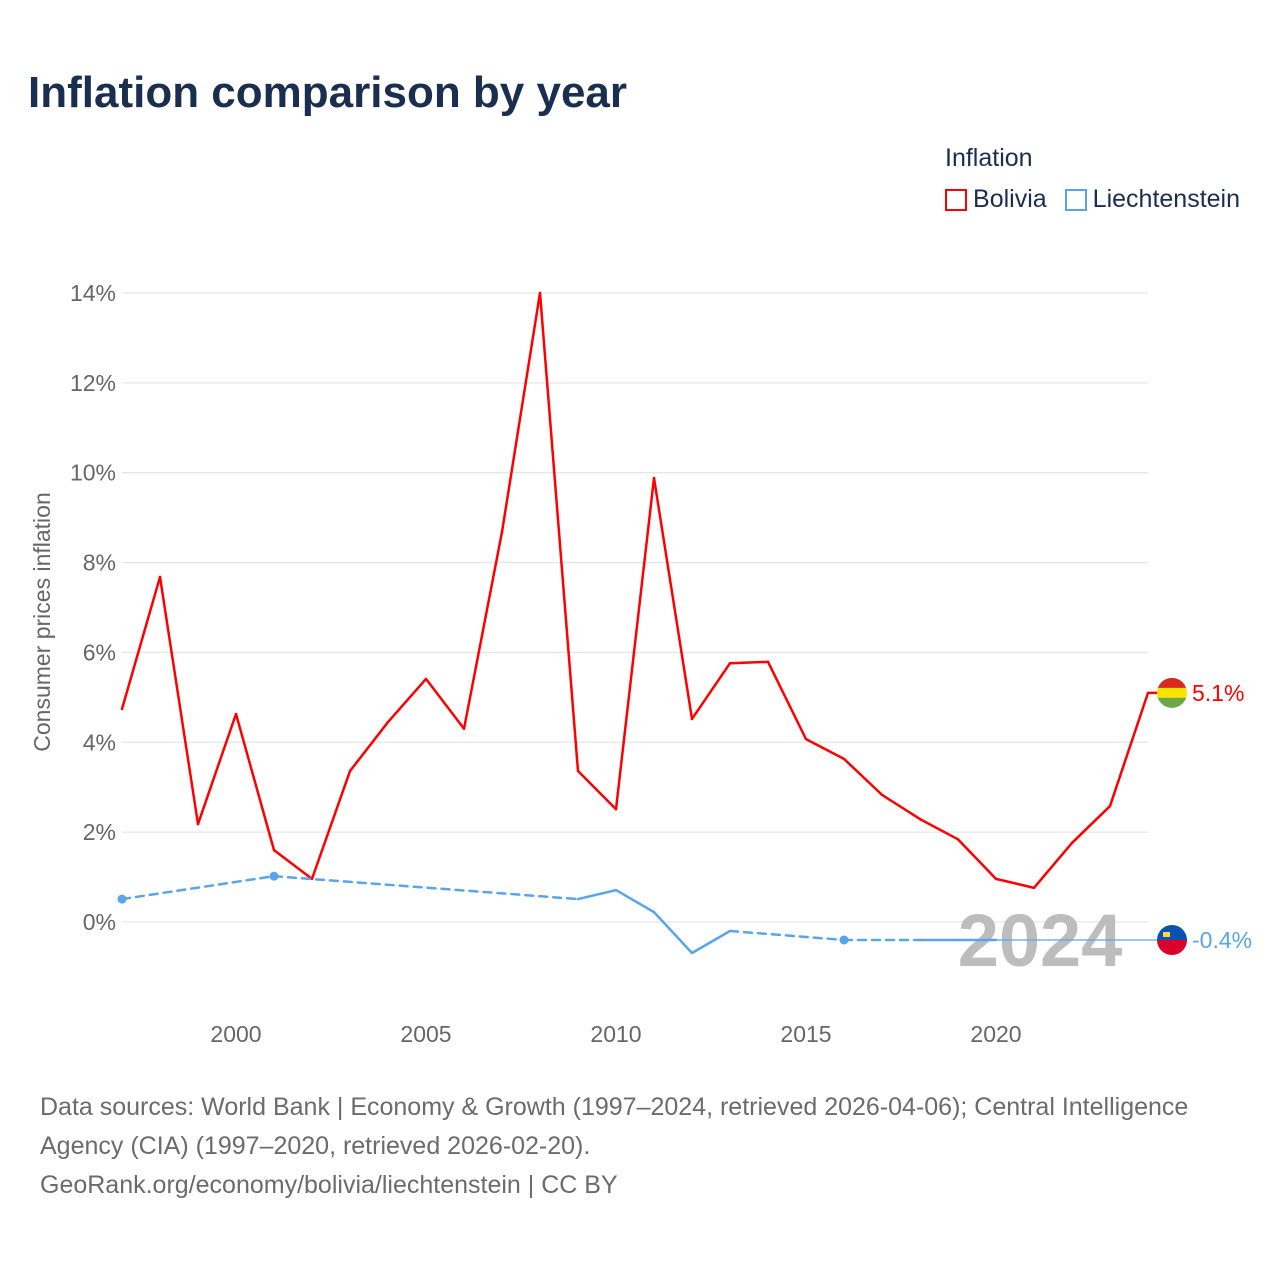  Describe the element at coordinates (99, 652) in the screenshot. I see `y-tick-label: 6%` at that location.